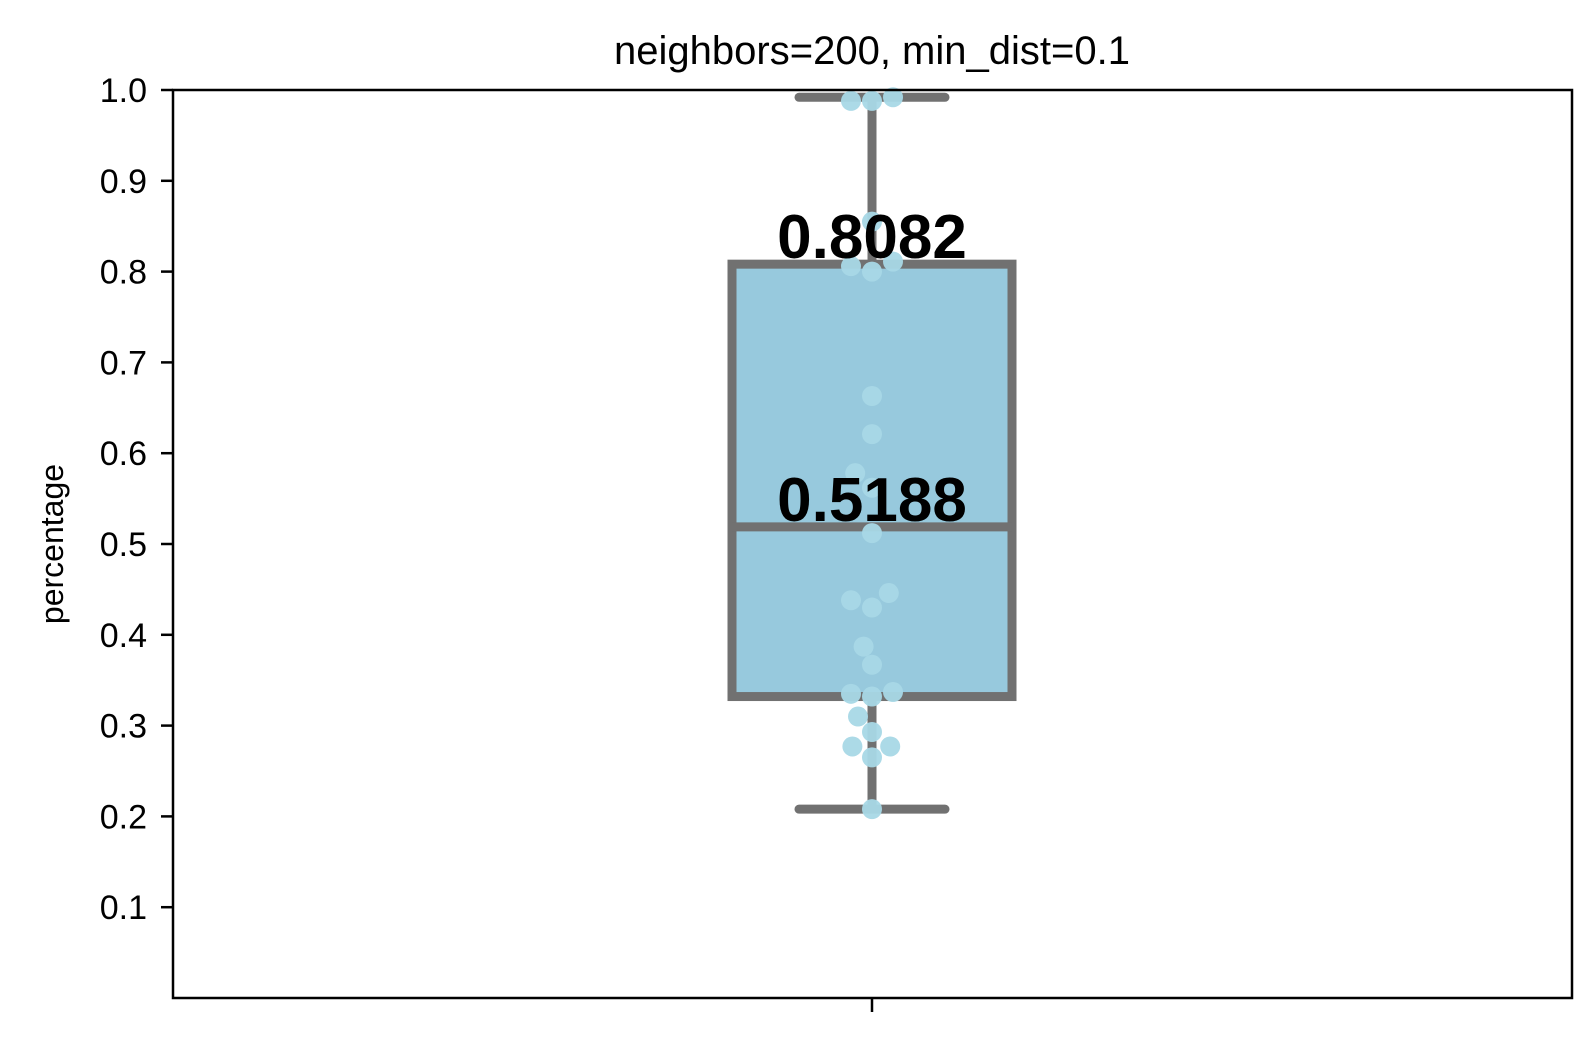  What do you see at coordinates (123, 91) in the screenshot?
I see `y-tick-label: 1.0` at bounding box center [123, 91].